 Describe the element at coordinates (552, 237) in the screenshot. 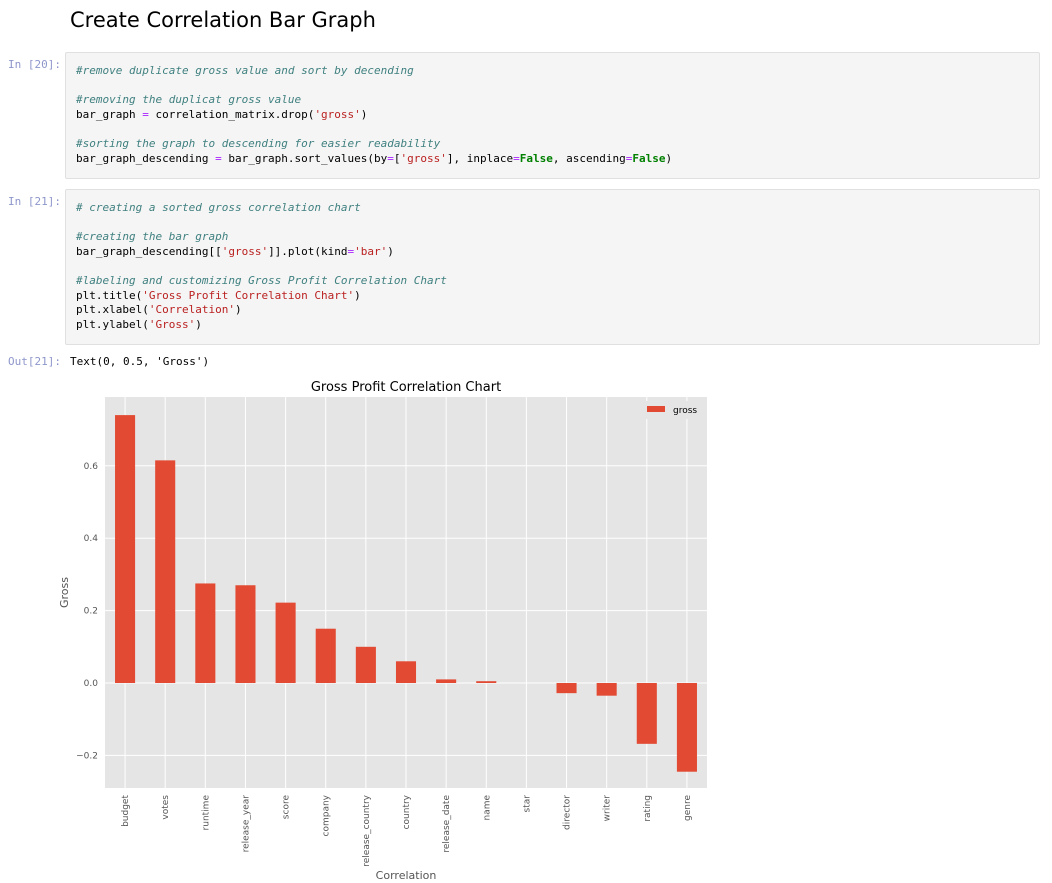

I see `code-line: #creating the bar graph` at that location.